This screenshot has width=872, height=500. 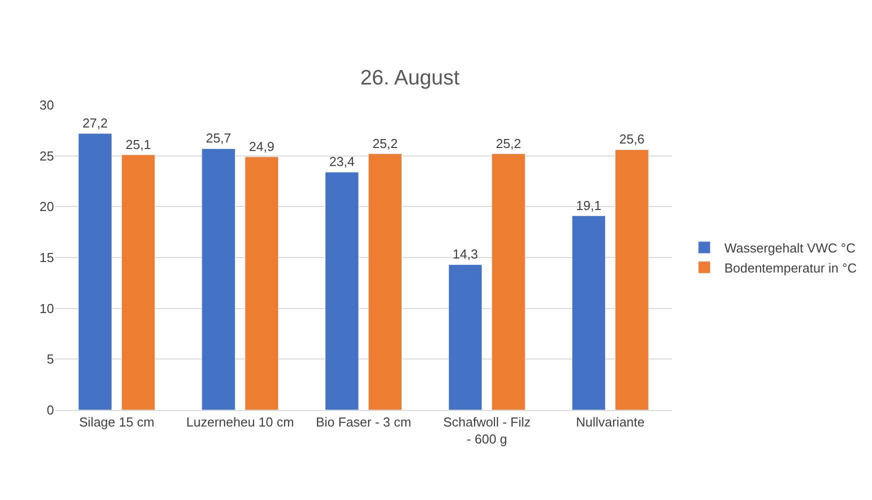 I want to click on x-tick-label: Silage 15 cm, so click(x=116, y=422).